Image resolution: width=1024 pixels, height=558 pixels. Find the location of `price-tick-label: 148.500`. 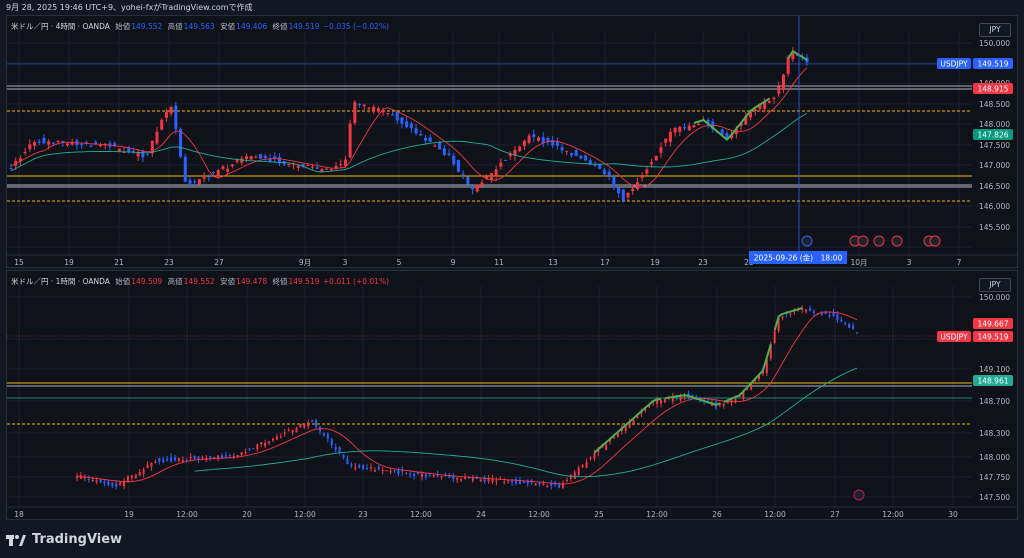

price-tick-label: 148.500 is located at coordinates (994, 104).